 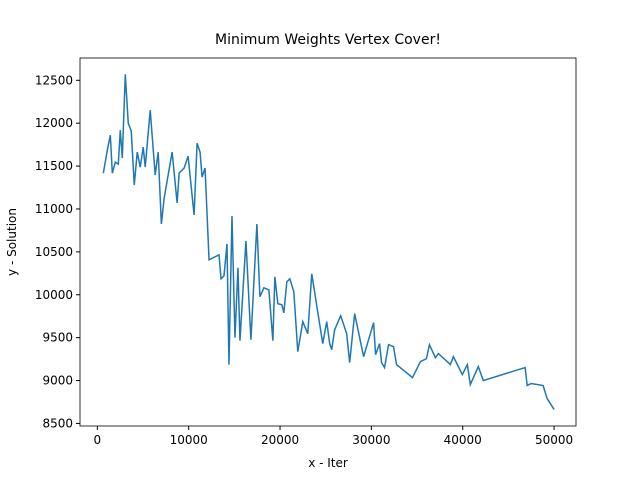 What do you see at coordinates (328, 40) in the screenshot?
I see `chart-title: Minimum Weights Vertex Cover!` at bounding box center [328, 40].